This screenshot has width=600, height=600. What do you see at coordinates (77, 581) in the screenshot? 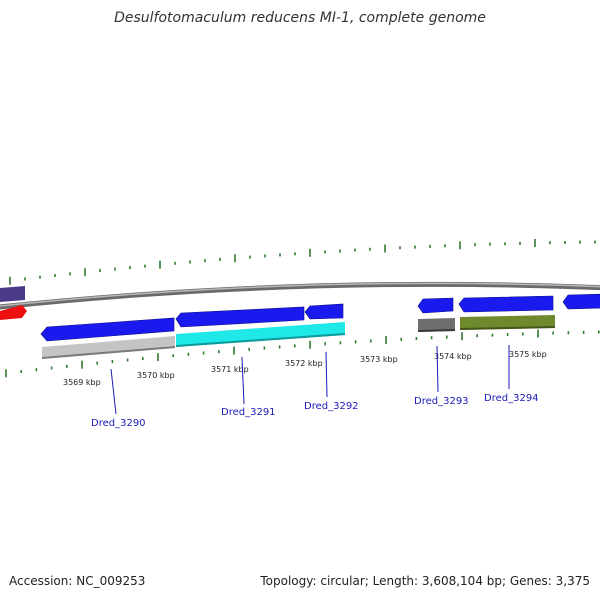
I see `accession-text: Accession: NC_009253` at bounding box center [77, 581].